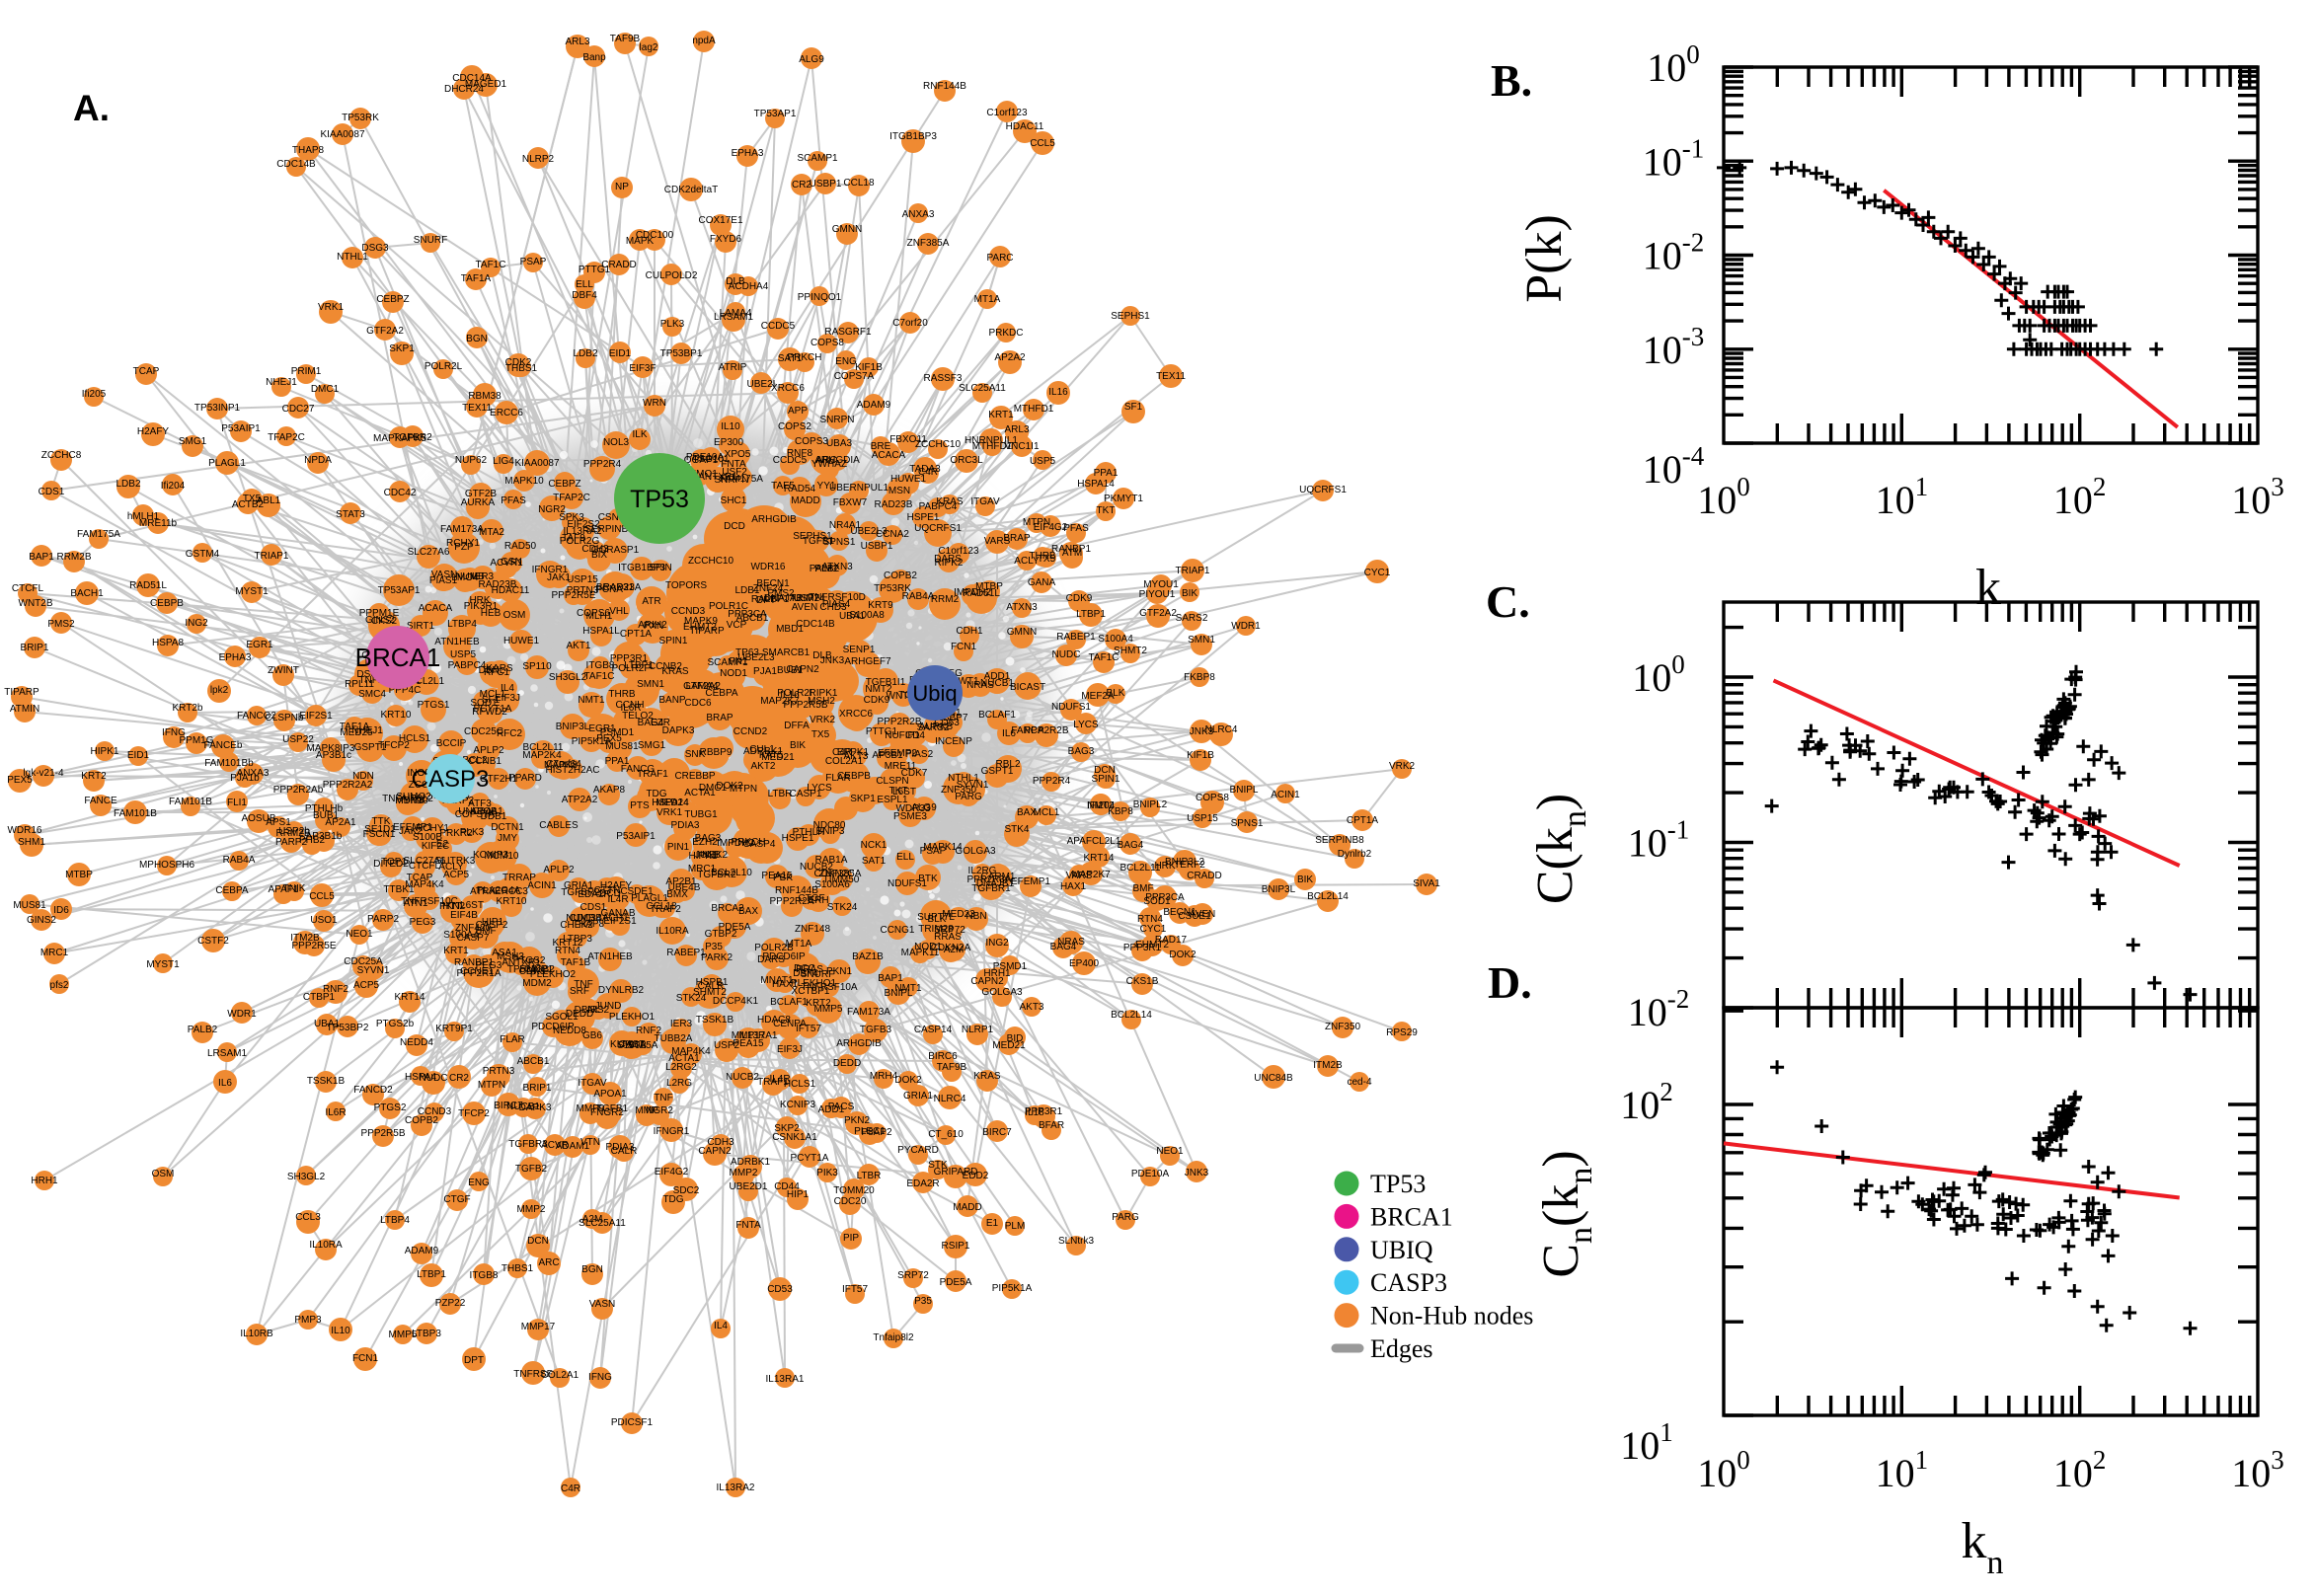 The image size is (2316, 1596). What do you see at coordinates (749, 286) in the screenshot?
I see `svg-text: ACDHA4` at bounding box center [749, 286].